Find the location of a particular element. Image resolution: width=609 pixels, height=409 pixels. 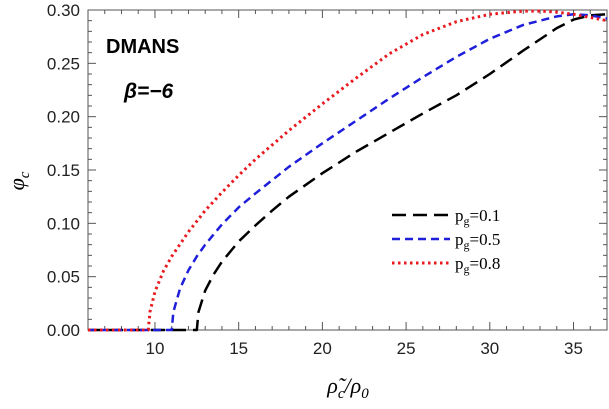

y-tick-label: 0.30 is located at coordinates (63, 10).